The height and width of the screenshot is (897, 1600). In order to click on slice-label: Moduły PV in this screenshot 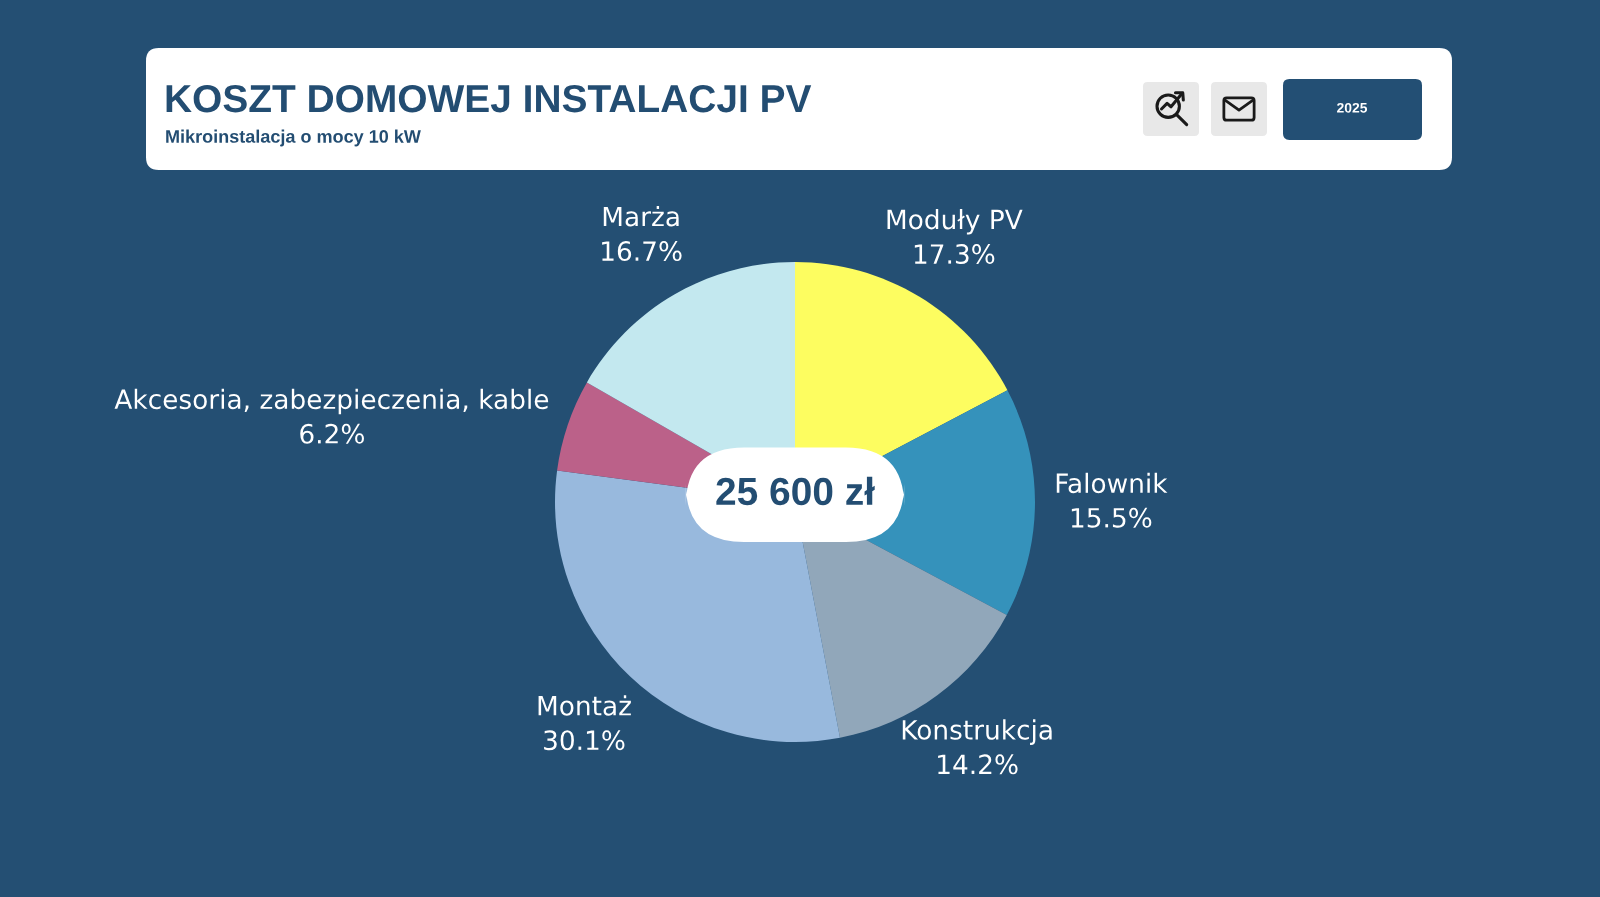, I will do `click(955, 222)`.